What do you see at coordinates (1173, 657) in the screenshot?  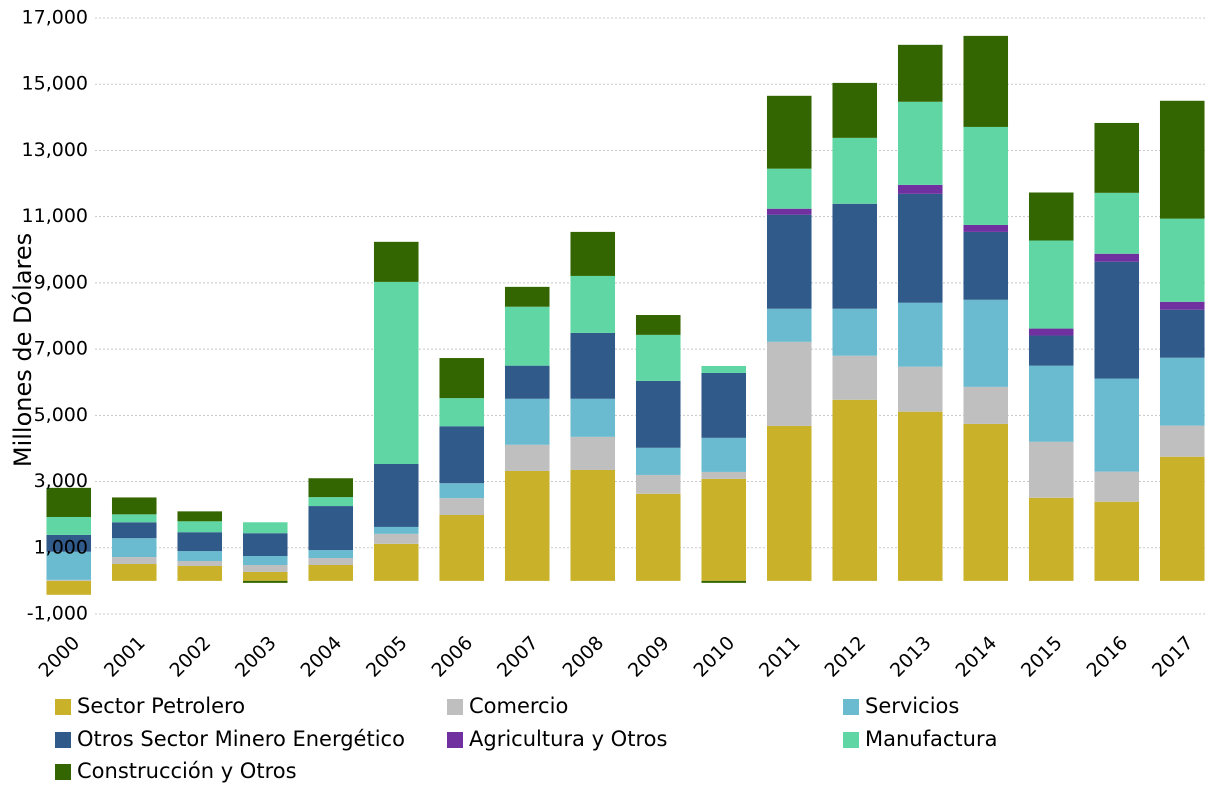 I see `x-tick-label: 2017` at bounding box center [1173, 657].